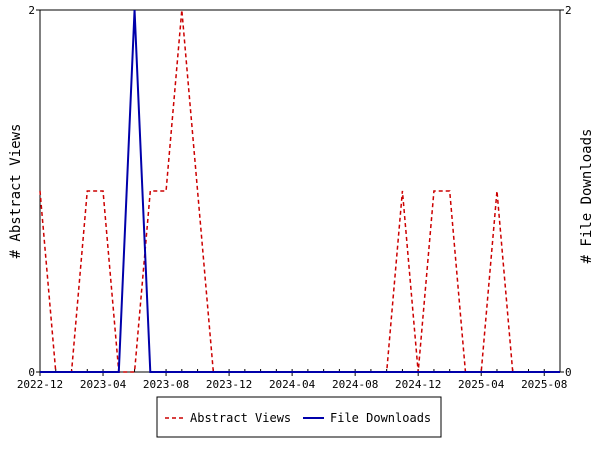 The width and height of the screenshot is (600, 454). What do you see at coordinates (544, 384) in the screenshot?
I see `x-tick-label: 2025-08` at bounding box center [544, 384].